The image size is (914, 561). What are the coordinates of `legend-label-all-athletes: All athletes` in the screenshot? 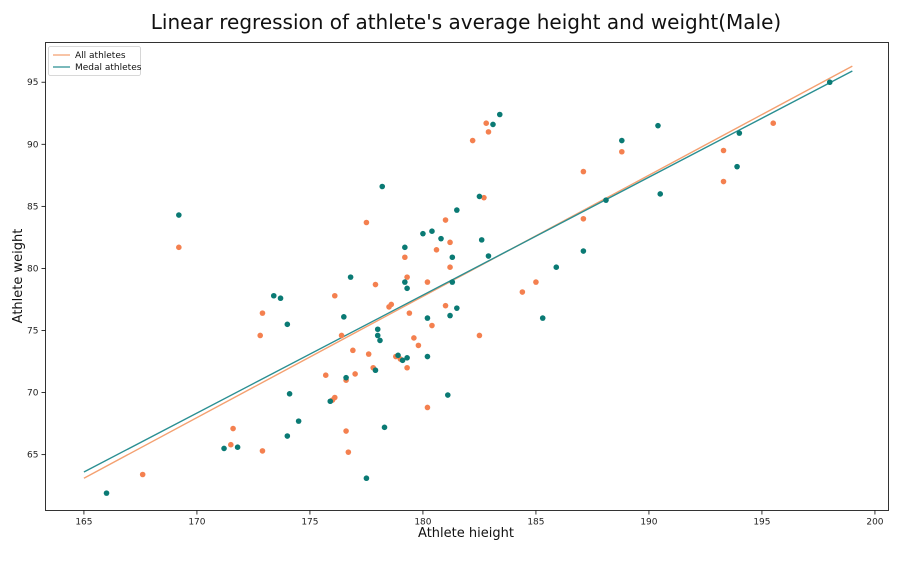 It's located at (100, 56).